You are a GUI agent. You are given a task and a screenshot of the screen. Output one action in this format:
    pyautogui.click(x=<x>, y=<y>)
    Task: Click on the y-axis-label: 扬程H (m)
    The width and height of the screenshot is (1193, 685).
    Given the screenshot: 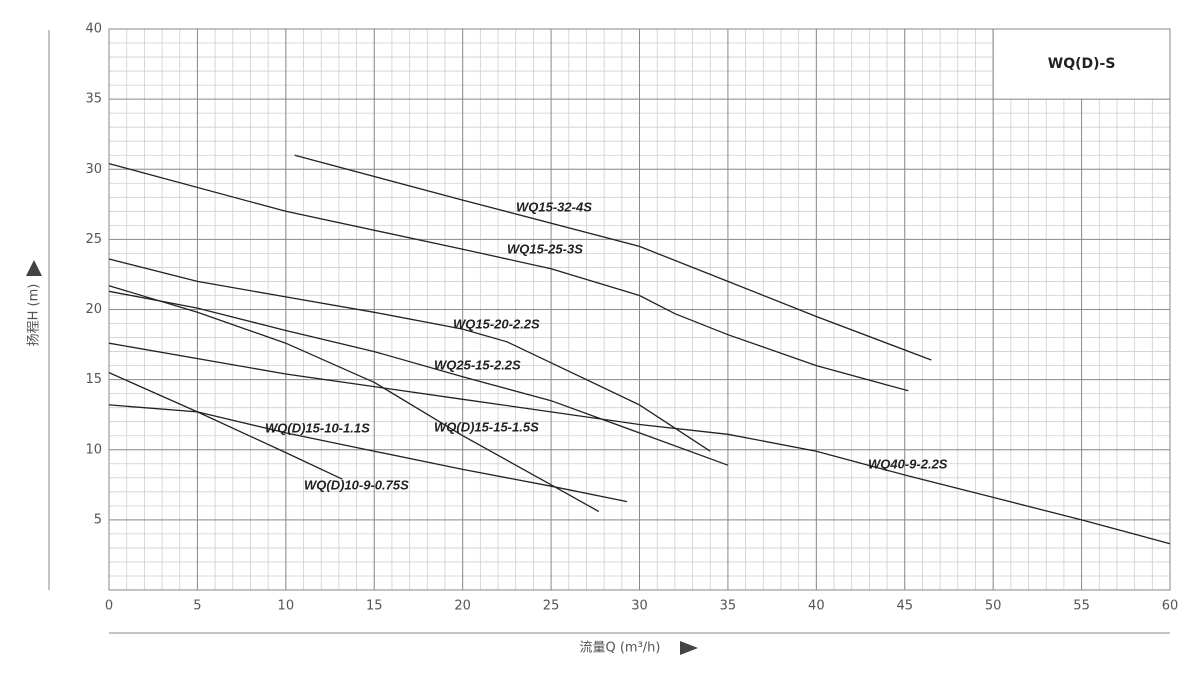 What is the action you would take?
    pyautogui.click(x=34, y=315)
    